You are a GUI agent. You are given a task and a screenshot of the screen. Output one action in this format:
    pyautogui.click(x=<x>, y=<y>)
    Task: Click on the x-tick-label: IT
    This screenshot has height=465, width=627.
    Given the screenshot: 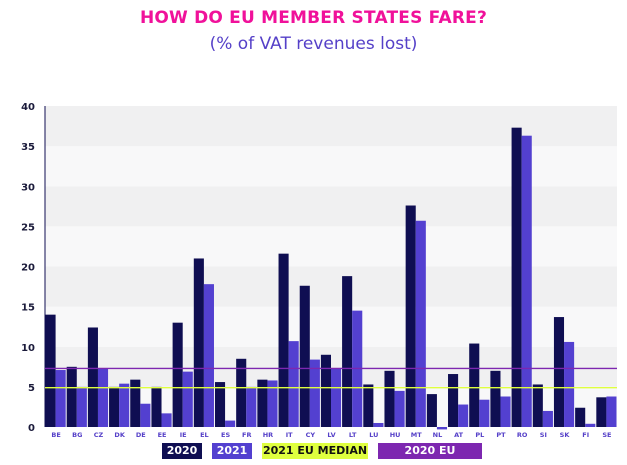 What is the action you would take?
    pyautogui.click(x=289, y=435)
    